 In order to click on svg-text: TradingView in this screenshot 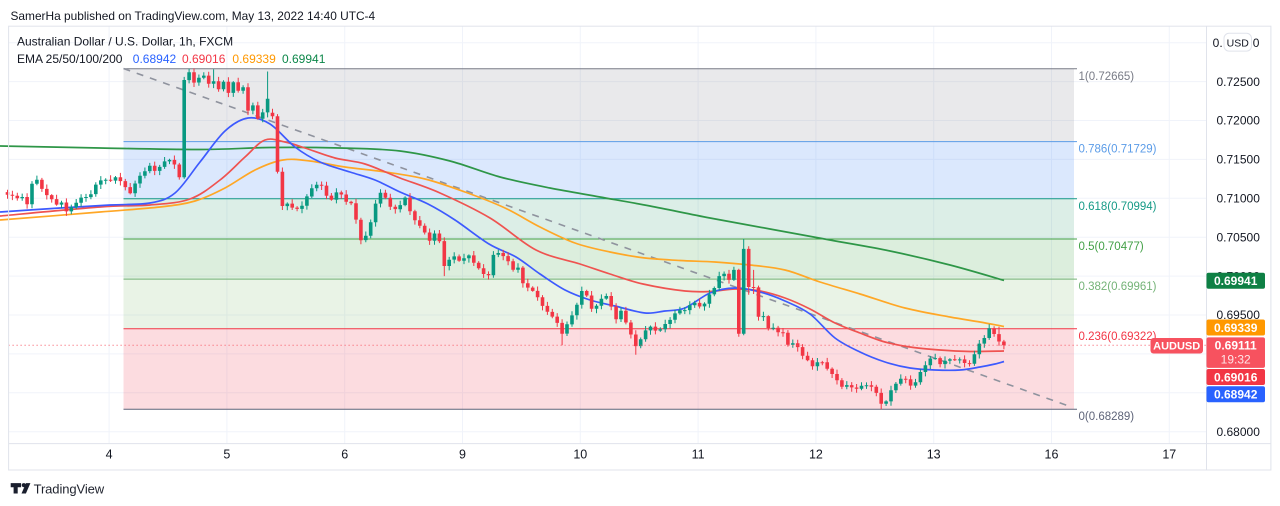, I will do `click(69, 488)`.